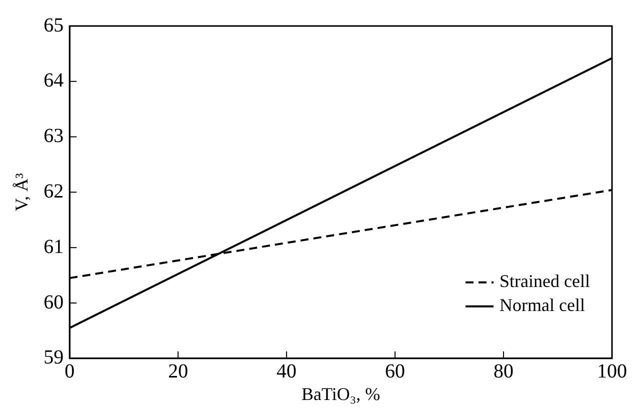  I want to click on y-axis-title: V, Å³, so click(22, 192).